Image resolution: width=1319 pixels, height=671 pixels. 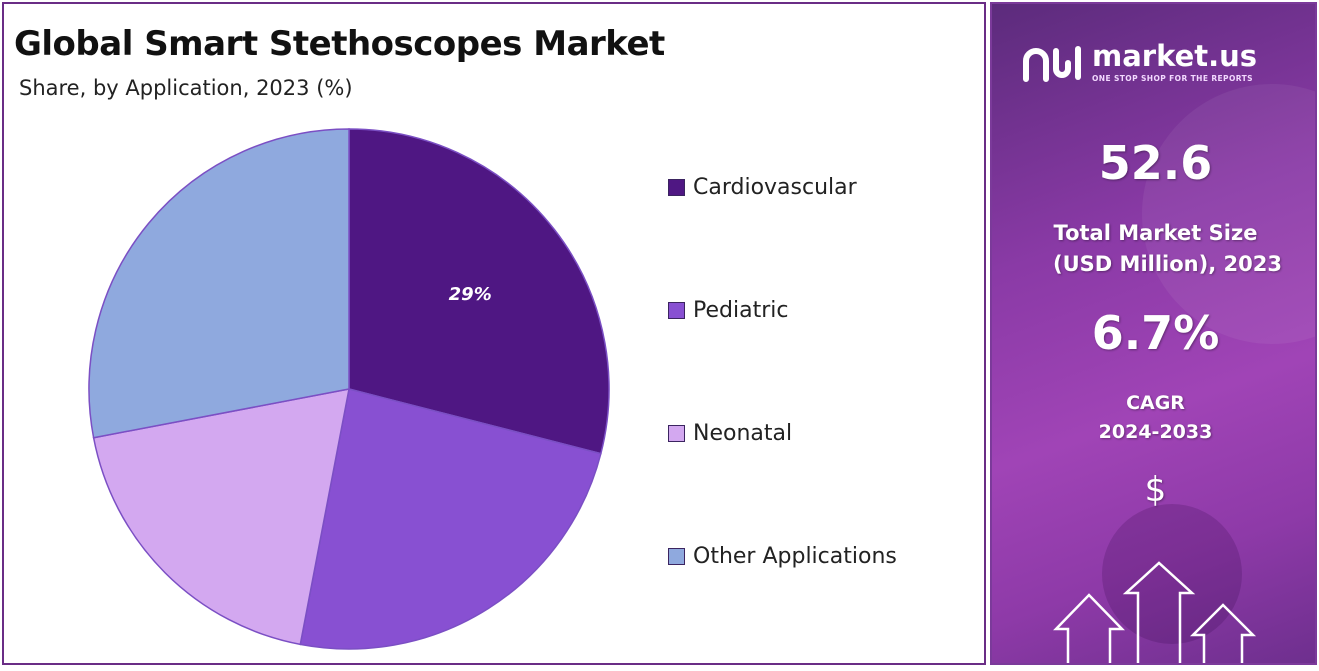 I want to click on market-us-logo-icon, so click(x=1052, y=63).